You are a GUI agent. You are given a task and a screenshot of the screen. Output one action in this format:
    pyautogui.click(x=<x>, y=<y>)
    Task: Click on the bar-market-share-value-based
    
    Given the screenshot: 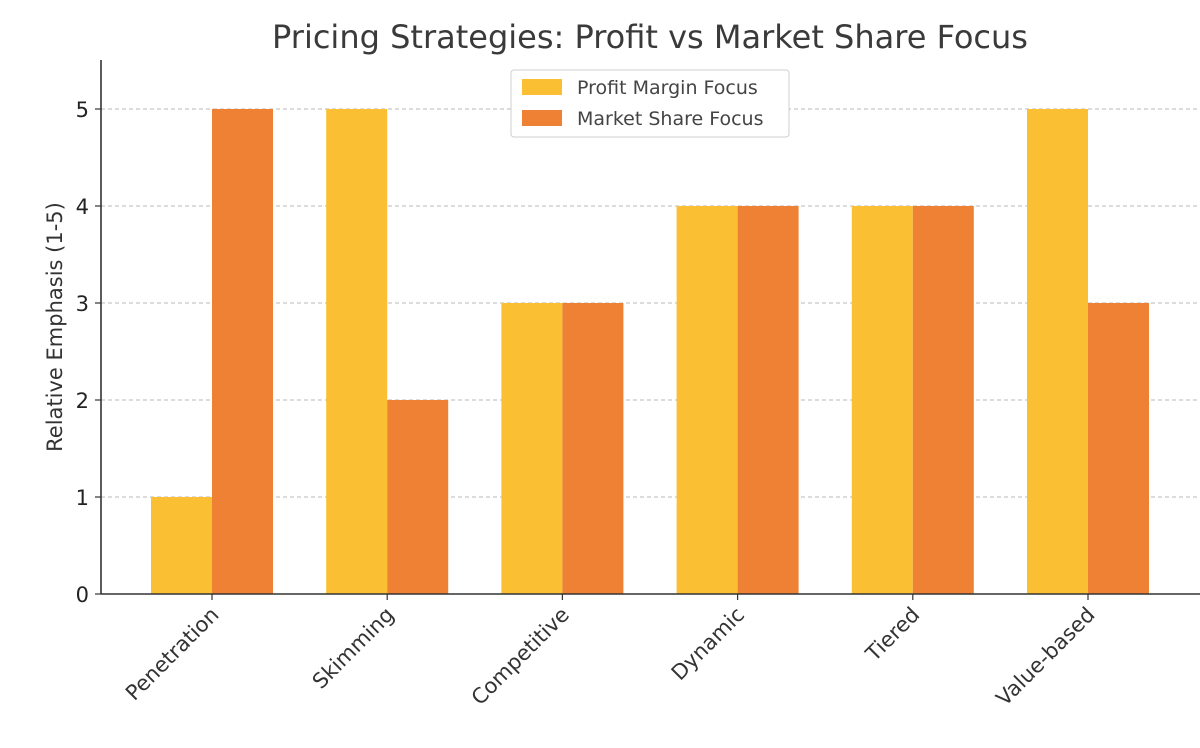 What is the action you would take?
    pyautogui.click(x=1118, y=448)
    